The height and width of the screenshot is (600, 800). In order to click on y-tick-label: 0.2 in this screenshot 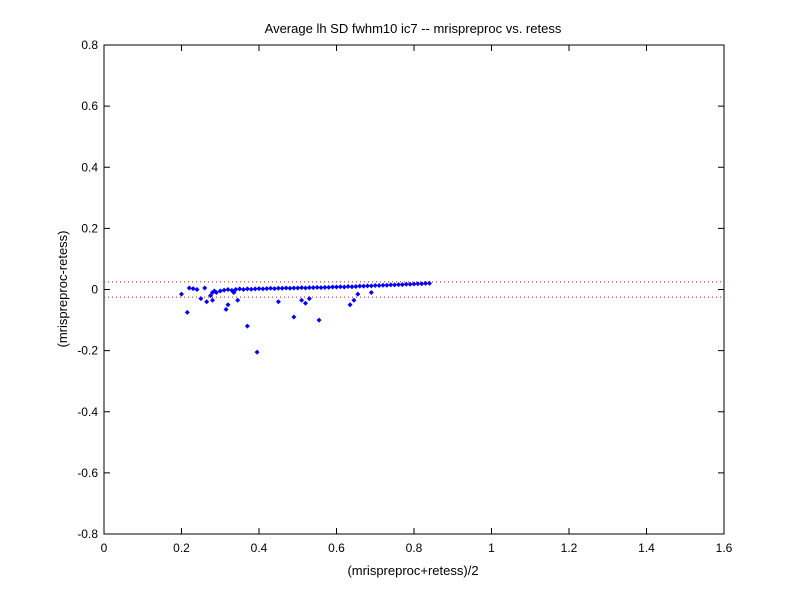, I will do `click(89, 228)`.